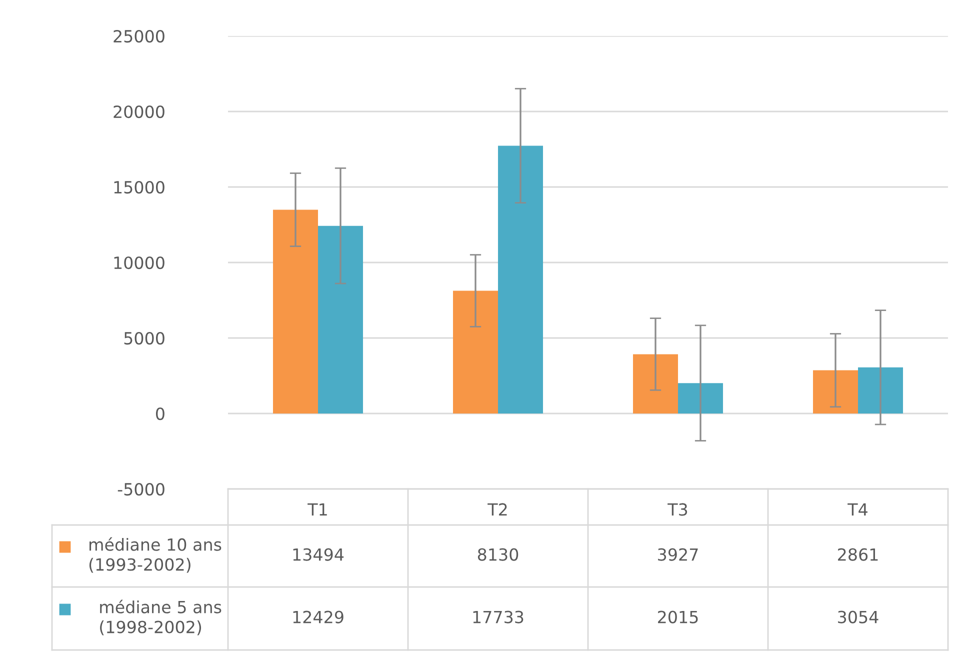  Describe the element at coordinates (318, 617) in the screenshot. I see `data-label: 12429` at that location.